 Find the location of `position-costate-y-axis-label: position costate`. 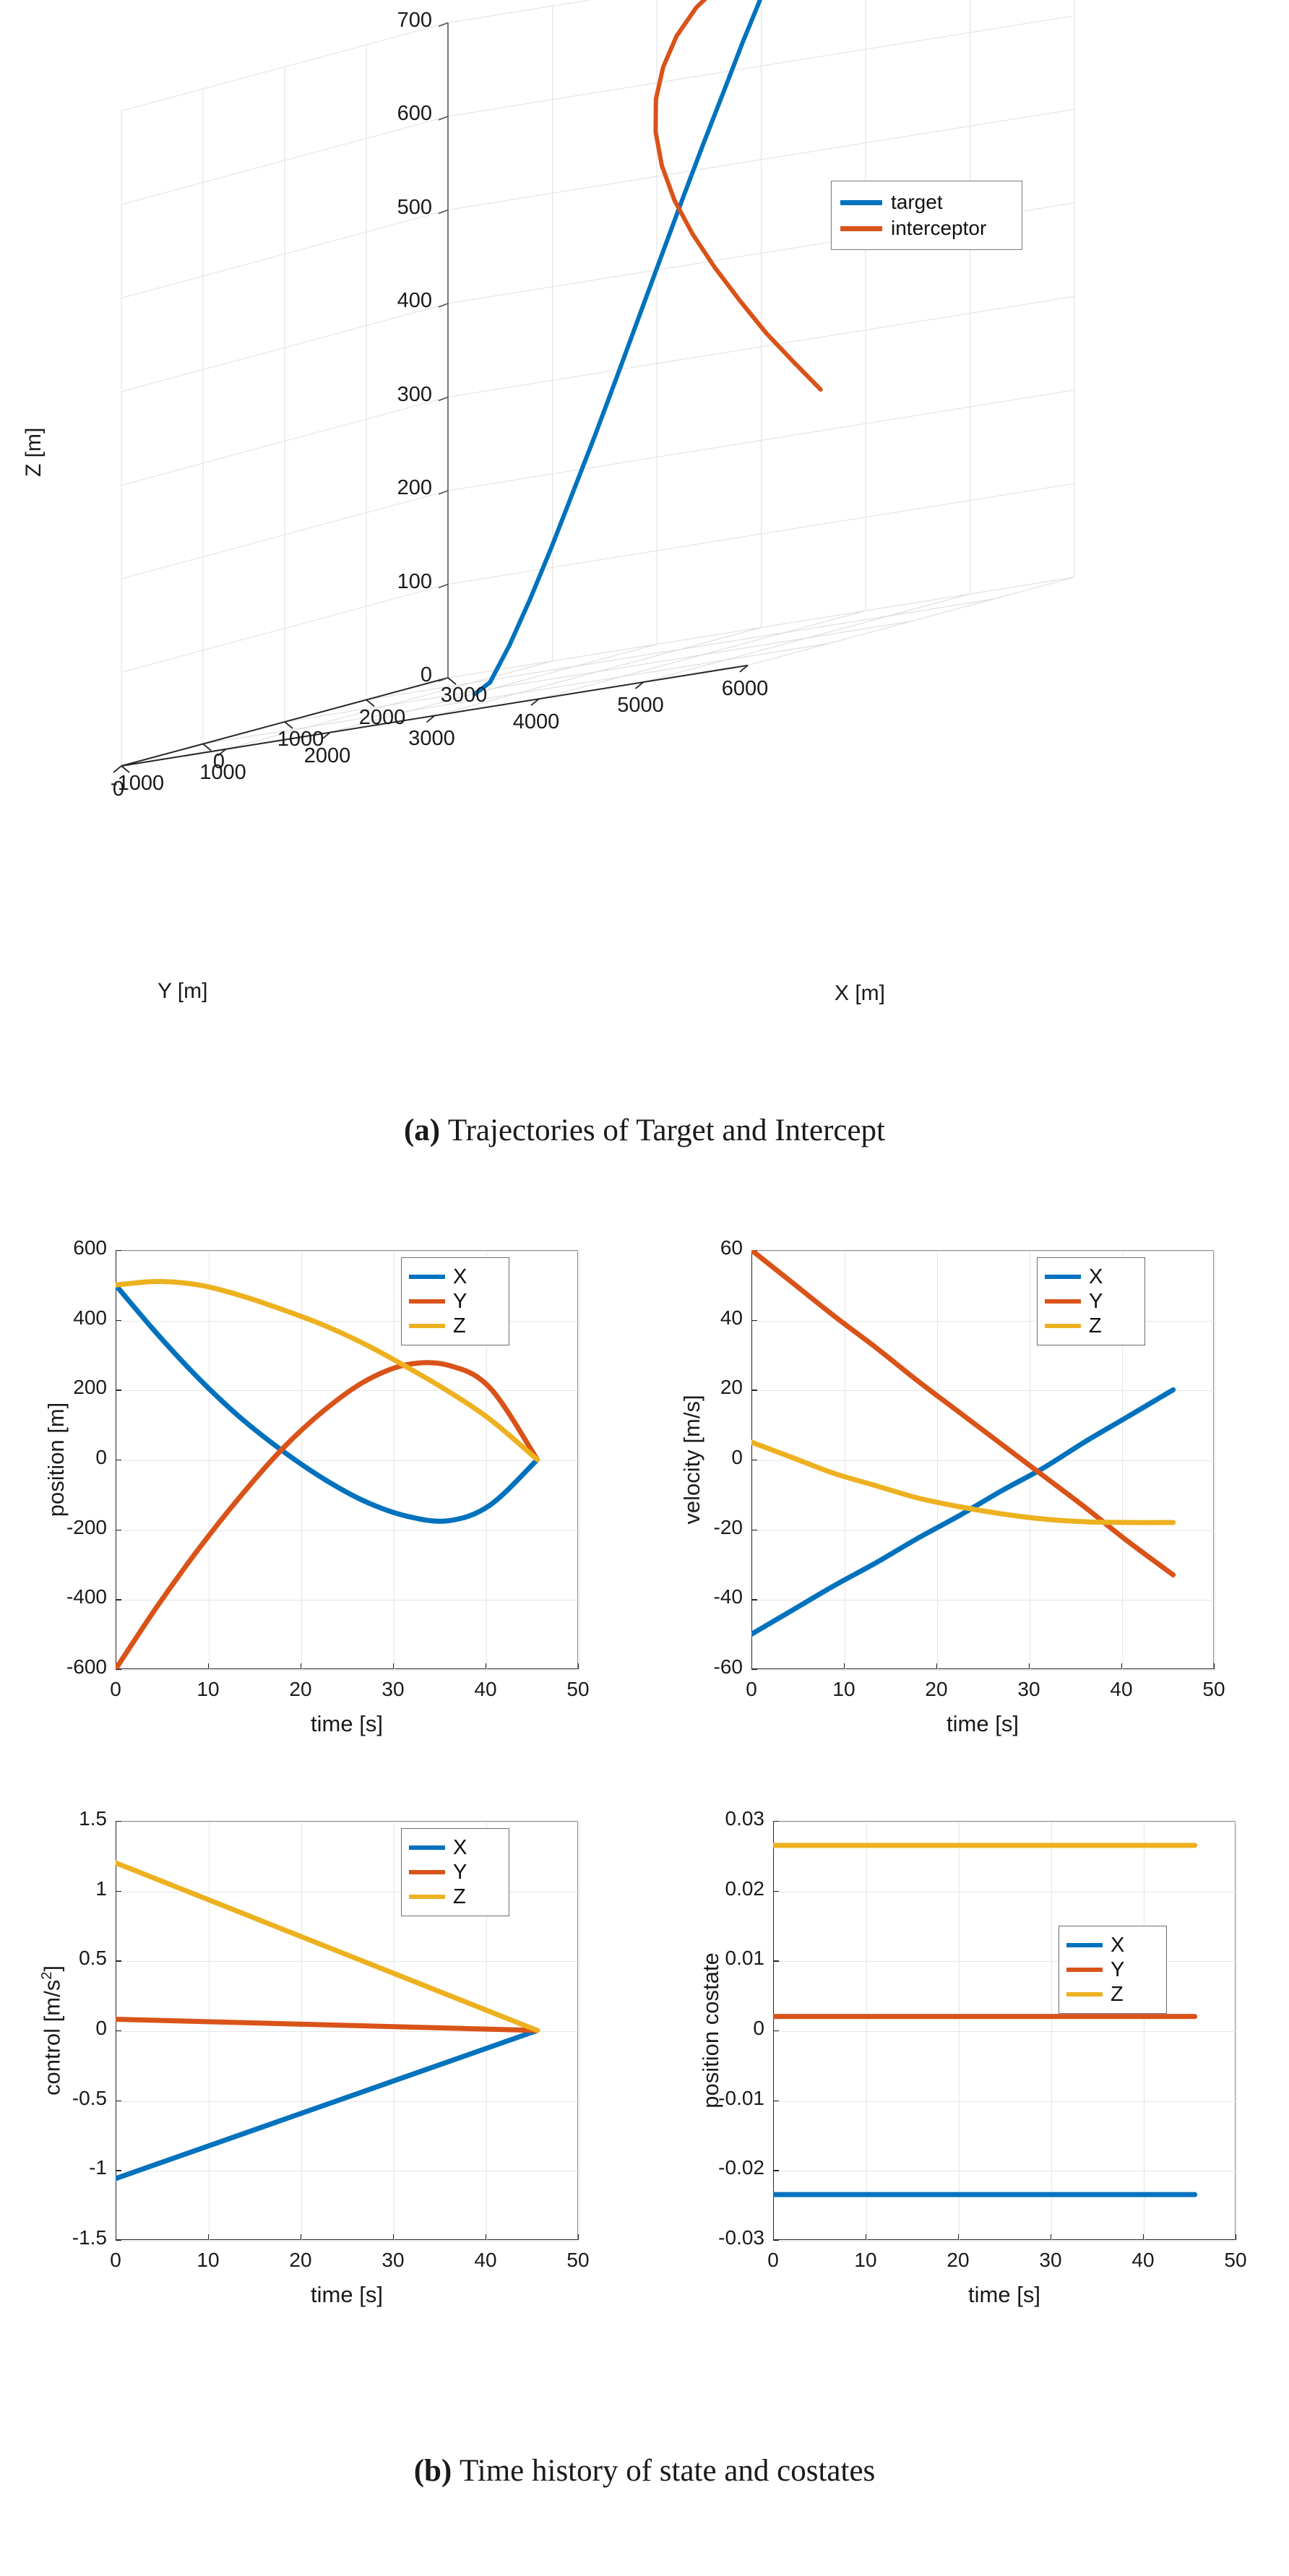

position-costate-y-axis-label: position costate is located at coordinates (710, 2030).